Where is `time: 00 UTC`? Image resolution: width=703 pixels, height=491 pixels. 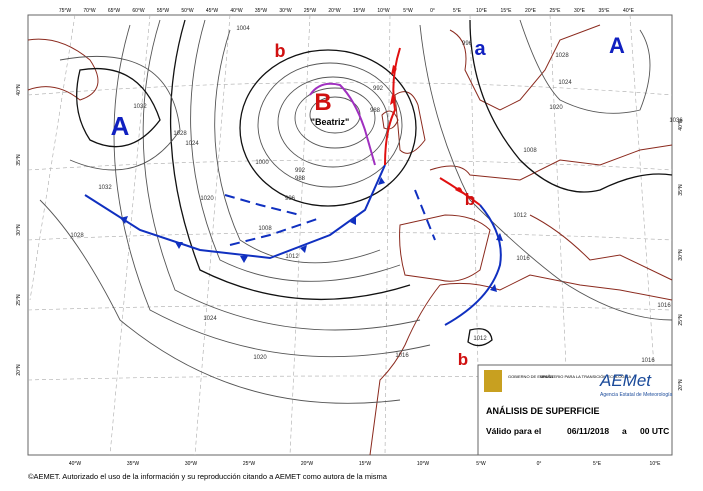
time: 00 UTC is located at coordinates (654, 431).